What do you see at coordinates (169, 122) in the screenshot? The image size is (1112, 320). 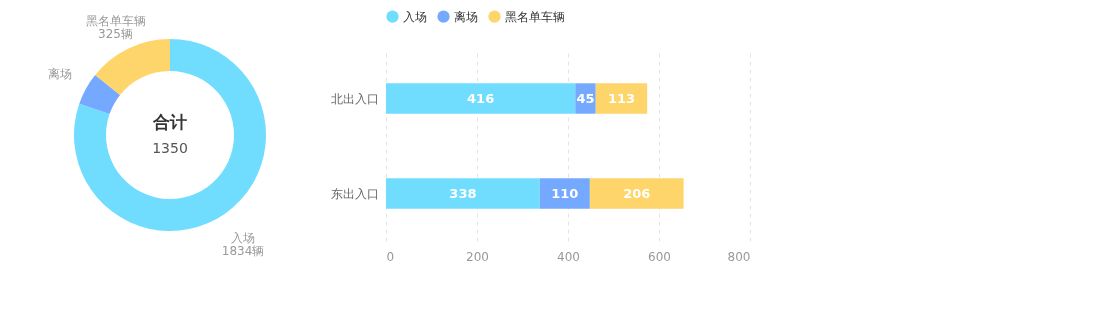 I see `text: 合计` at bounding box center [169, 122].